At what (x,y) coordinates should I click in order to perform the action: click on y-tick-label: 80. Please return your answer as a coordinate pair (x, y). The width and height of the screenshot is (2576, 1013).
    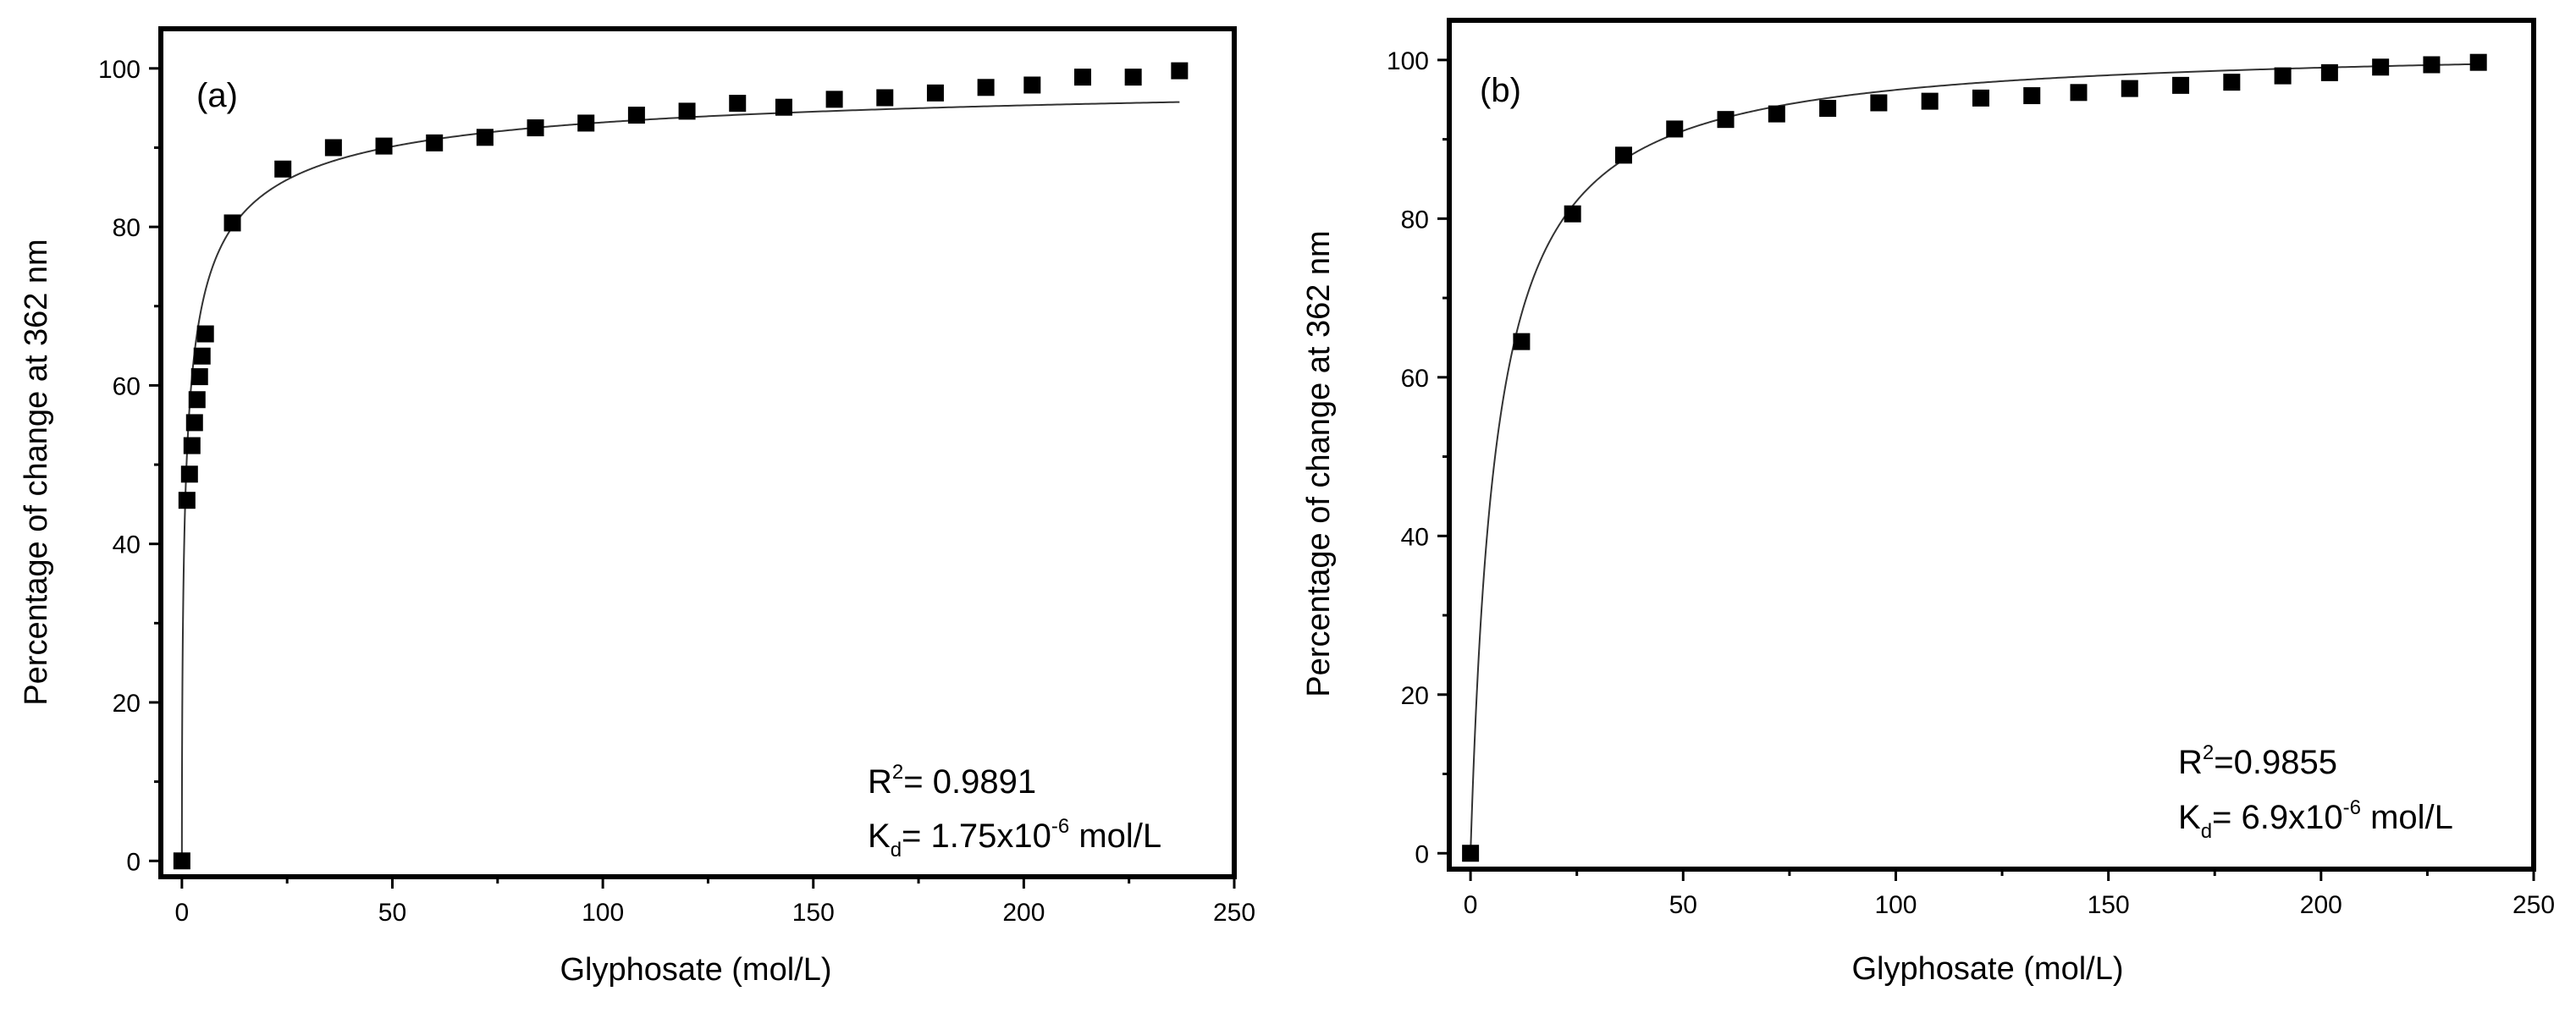
    Looking at the image, I should click on (1415, 220).